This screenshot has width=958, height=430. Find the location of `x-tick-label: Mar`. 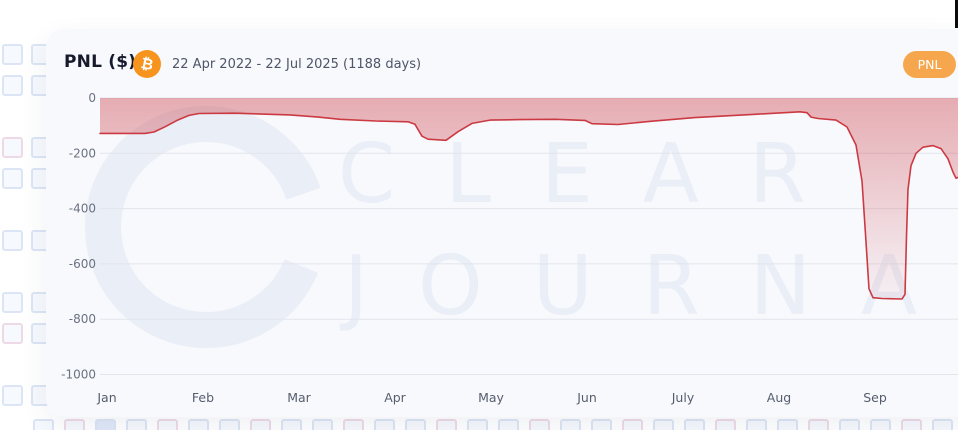

x-tick-label: Mar is located at coordinates (299, 397).